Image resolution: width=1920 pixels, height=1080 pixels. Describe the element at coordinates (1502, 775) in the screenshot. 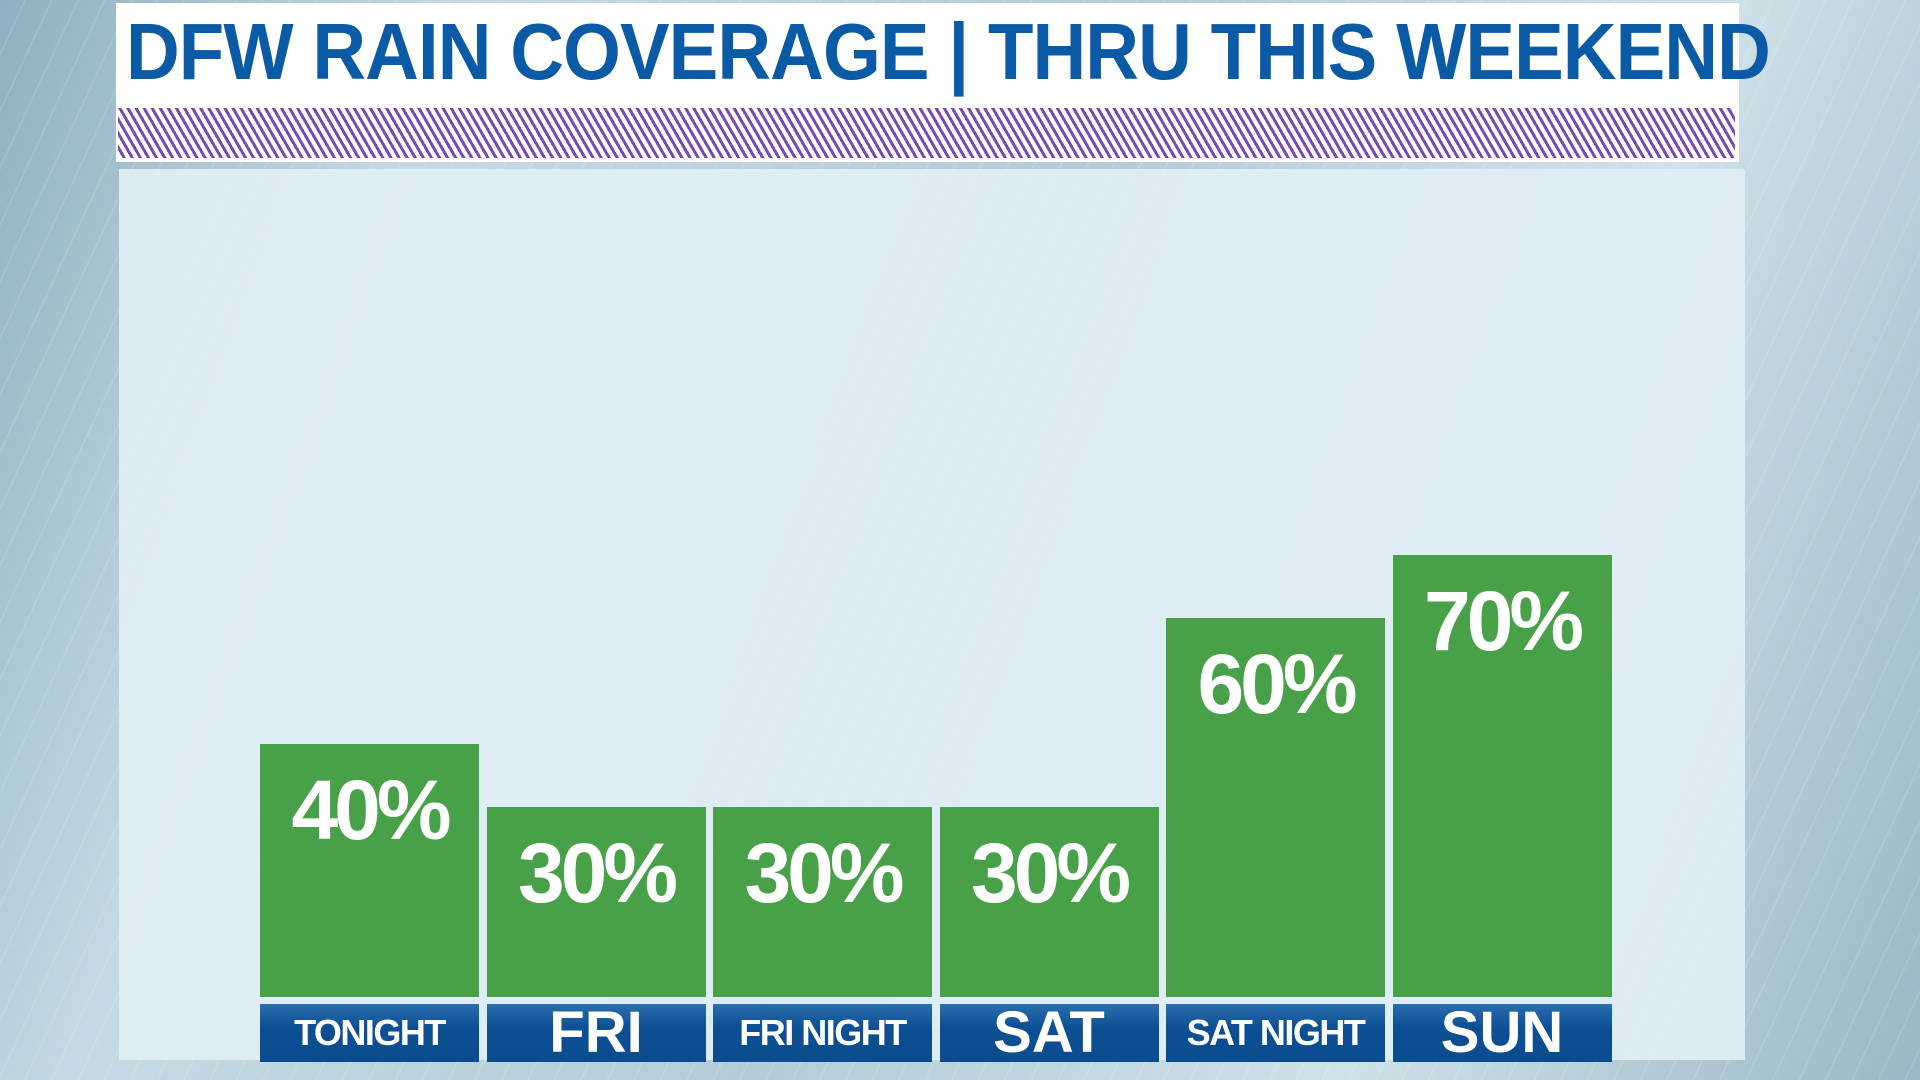

I see `bar-sun: 70%` at that location.